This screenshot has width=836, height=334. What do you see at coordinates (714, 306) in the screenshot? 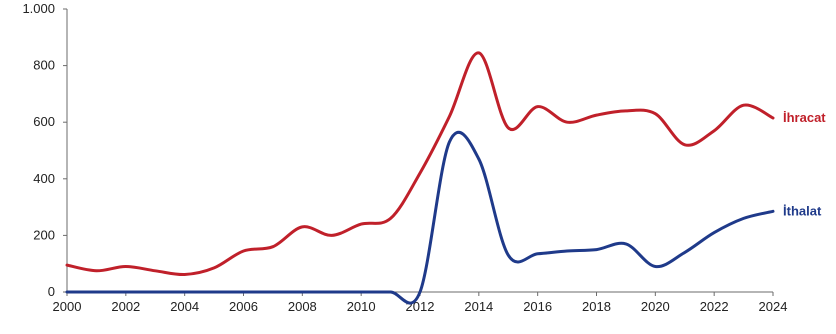
I see `x-tick-label: 2022` at bounding box center [714, 306].